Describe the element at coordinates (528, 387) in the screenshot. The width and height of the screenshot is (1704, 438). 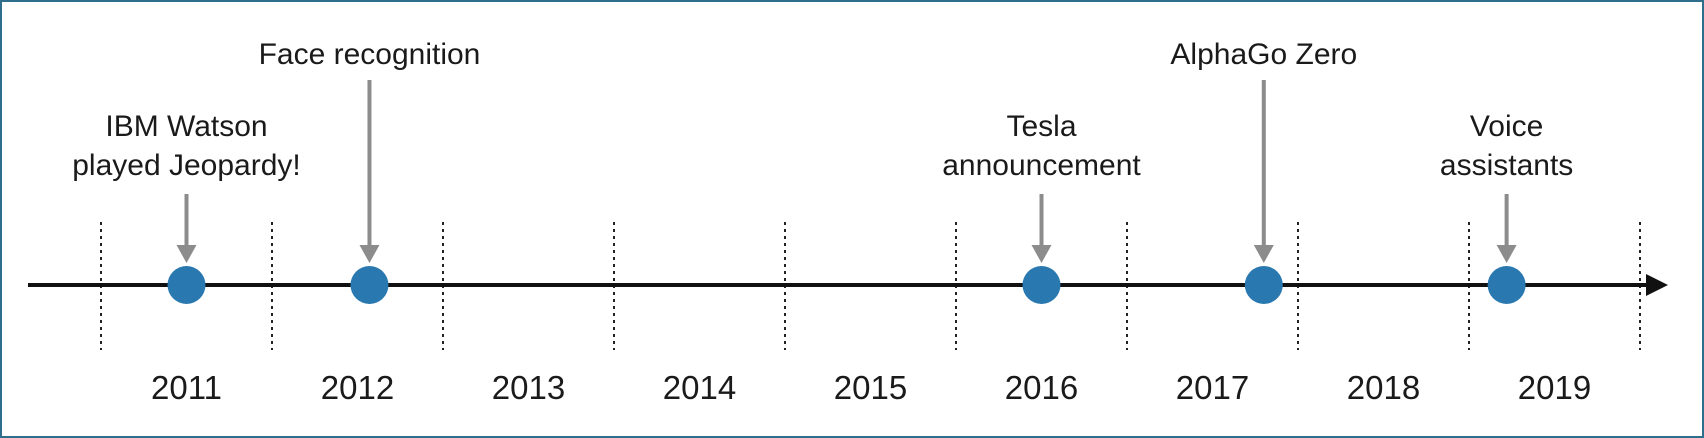
I see `year-label-2013: 2013` at that location.